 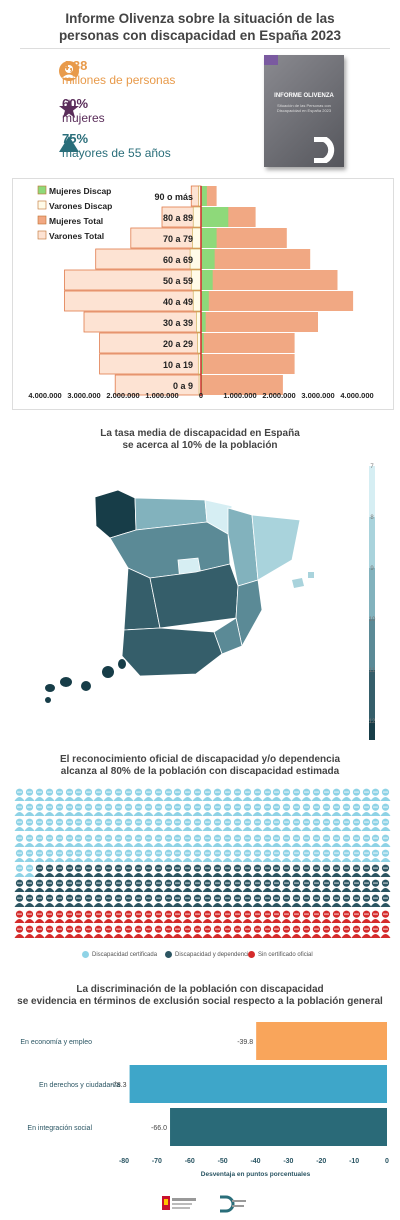 What do you see at coordinates (271, 60) in the screenshot?
I see `report-cover-corner` at bounding box center [271, 60].